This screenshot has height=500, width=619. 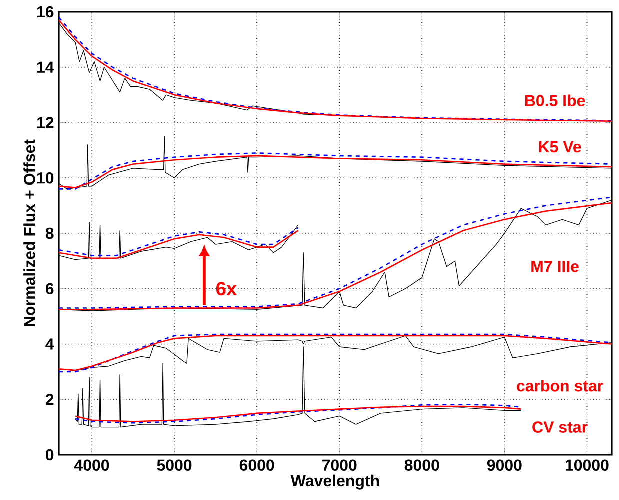 I want to click on y-tick-label: 6, so click(x=50, y=289).